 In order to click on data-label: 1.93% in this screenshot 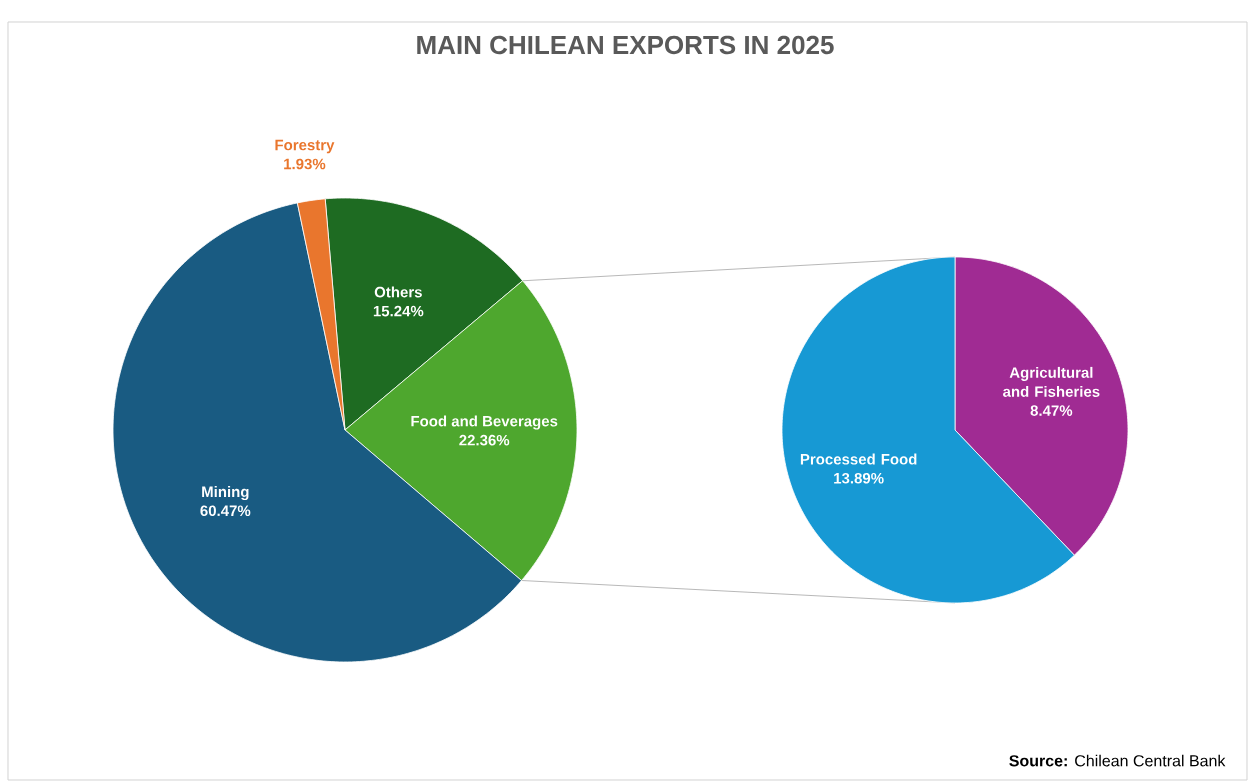, I will do `click(305, 164)`.